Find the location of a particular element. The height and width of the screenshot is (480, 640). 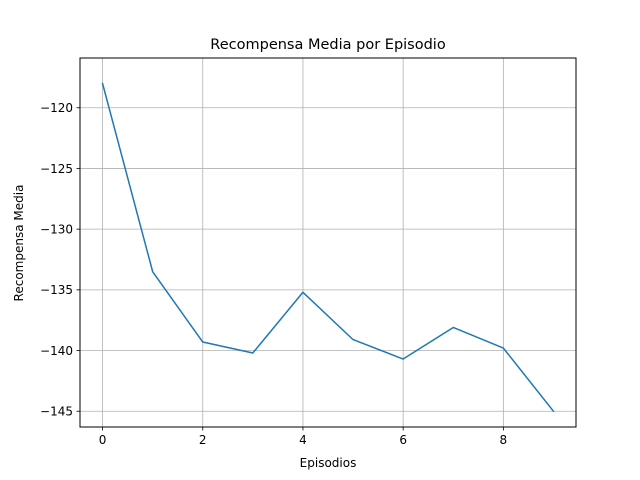

y-tick-label: −130 is located at coordinates (56, 229).